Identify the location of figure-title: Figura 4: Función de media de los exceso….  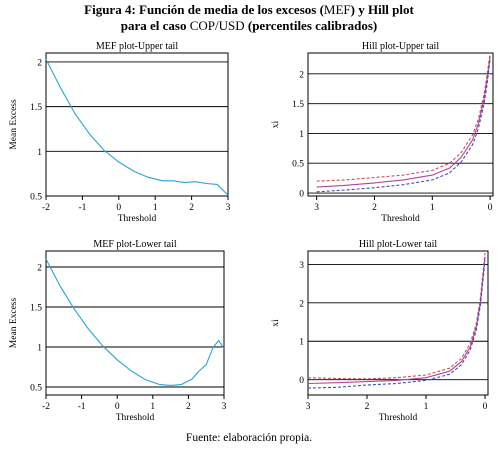
(249, 18).